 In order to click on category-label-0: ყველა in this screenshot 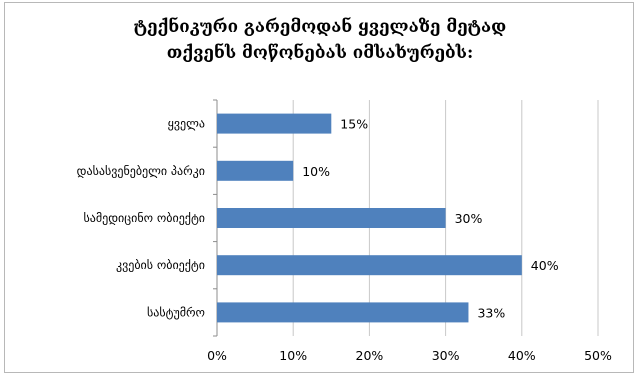, I will do `click(186, 124)`.